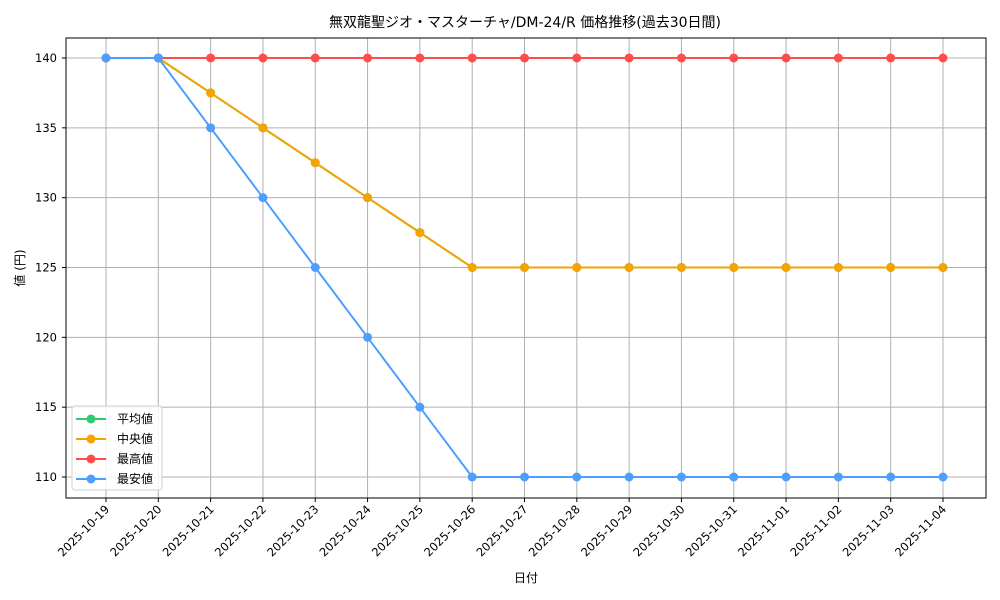  What do you see at coordinates (525, 23) in the screenshot?
I see `chart-title: 無双龍聖ジオ・マスターチャ/DM-24/R 価格推移(過去30日間)` at bounding box center [525, 23].